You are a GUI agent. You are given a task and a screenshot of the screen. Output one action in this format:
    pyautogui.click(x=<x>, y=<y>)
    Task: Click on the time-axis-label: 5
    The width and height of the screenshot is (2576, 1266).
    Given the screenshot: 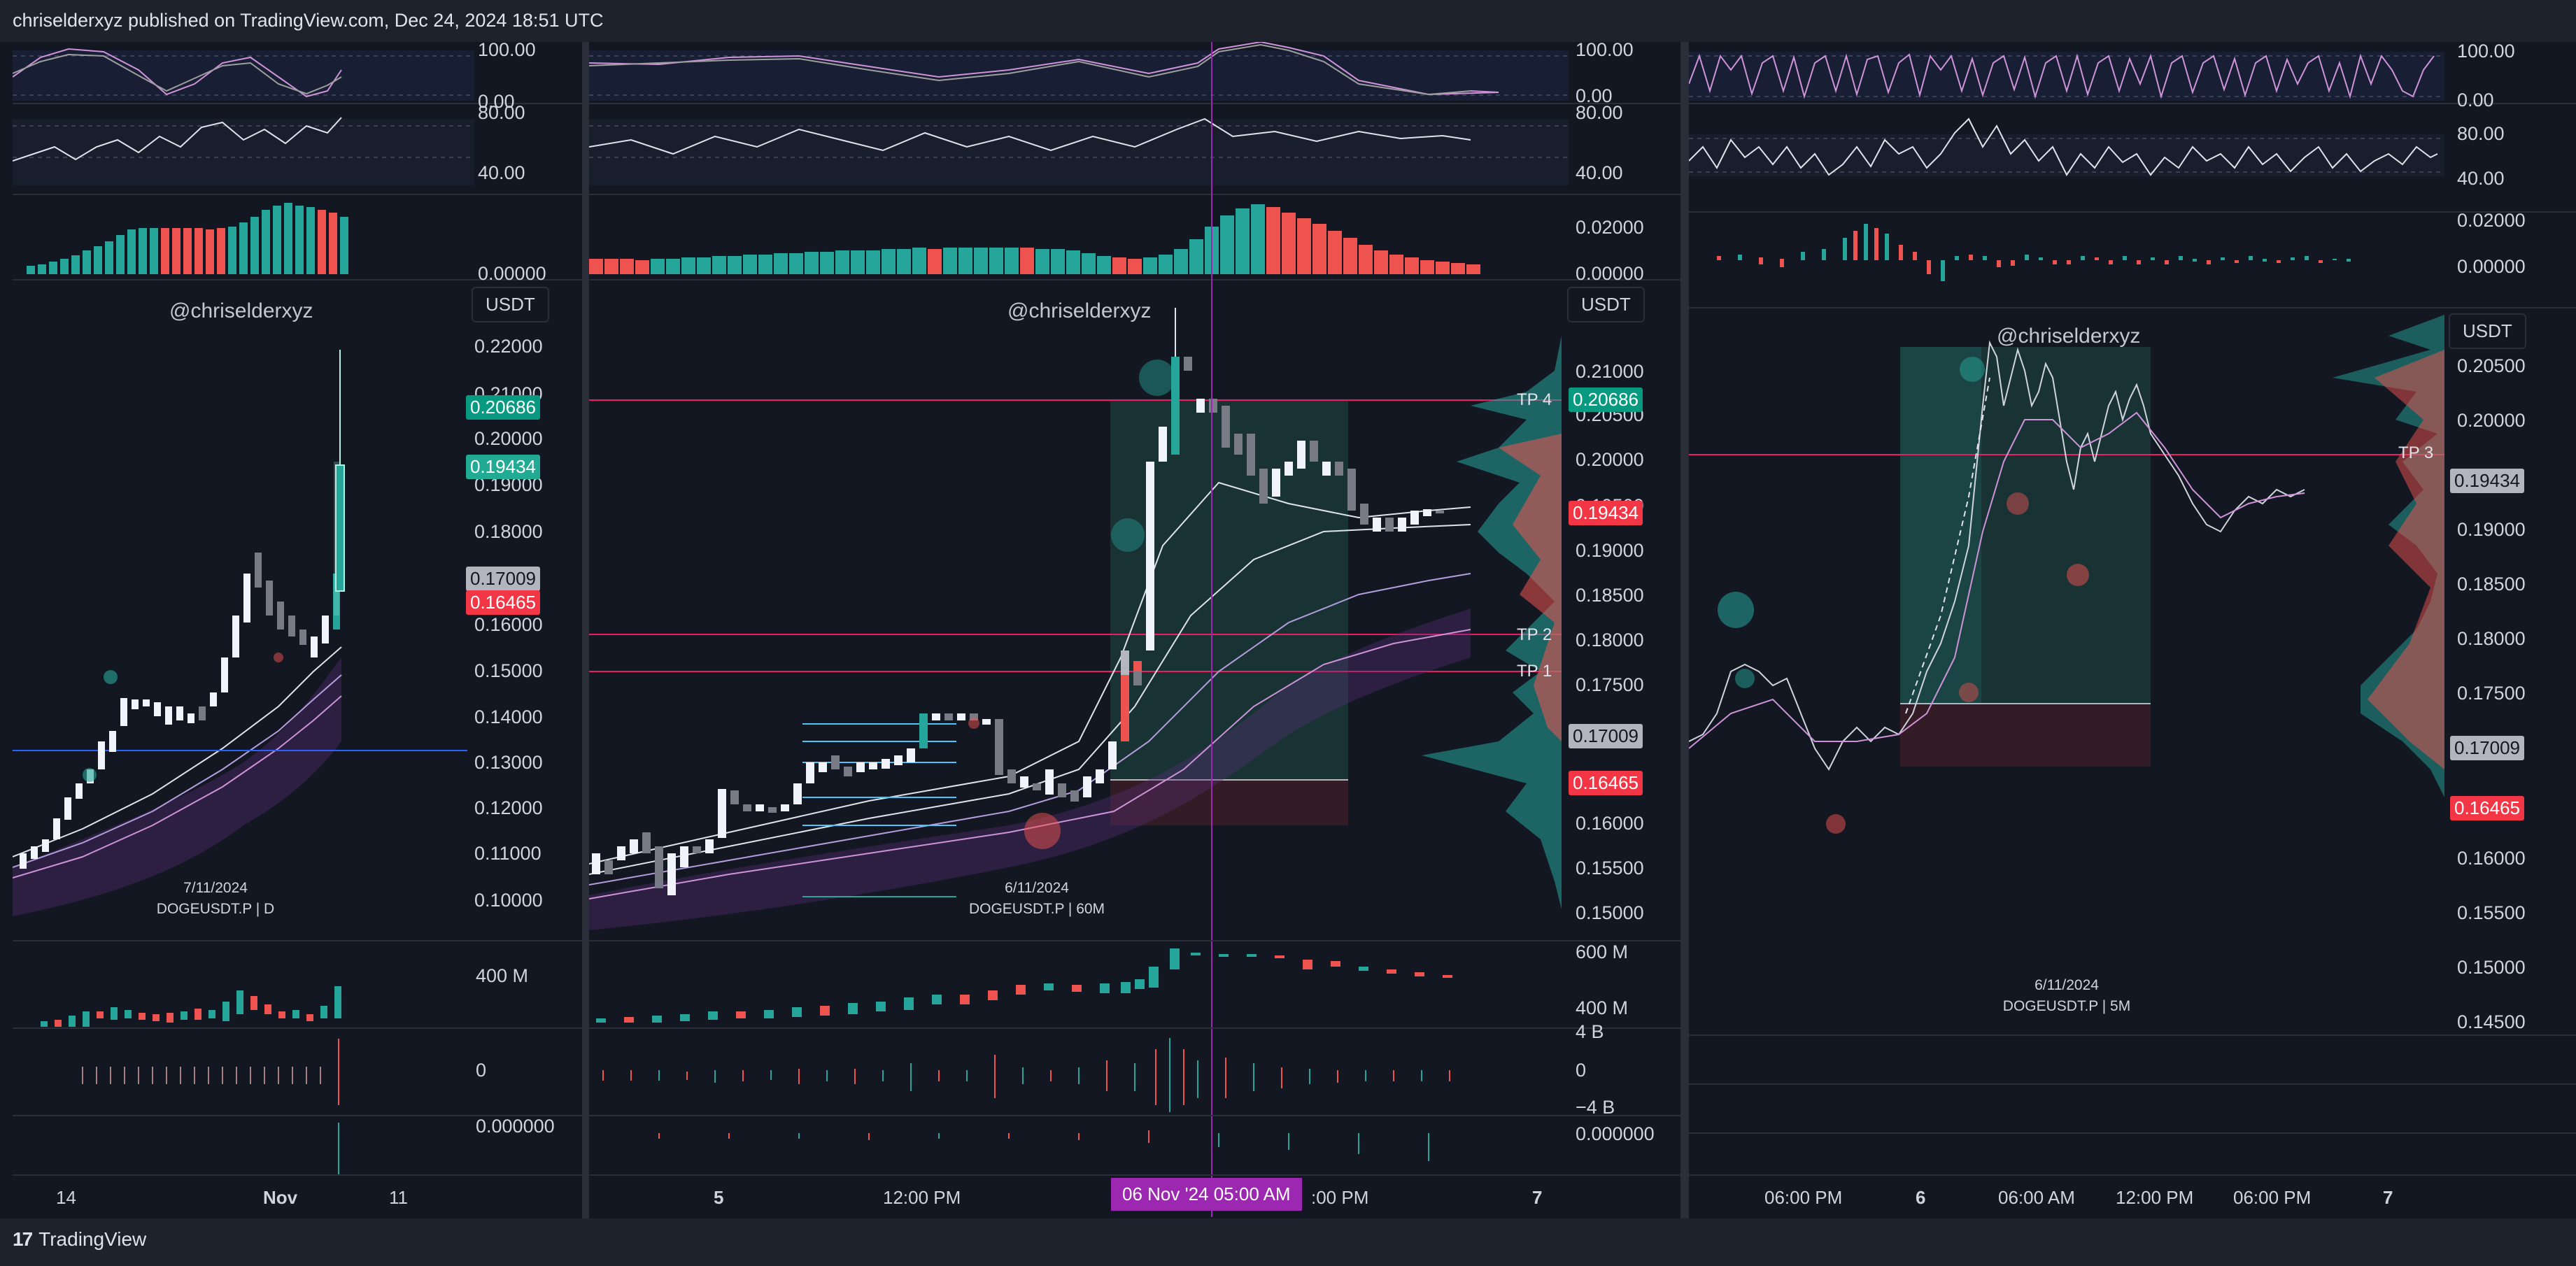 What is the action you would take?
    pyautogui.click(x=719, y=1197)
    